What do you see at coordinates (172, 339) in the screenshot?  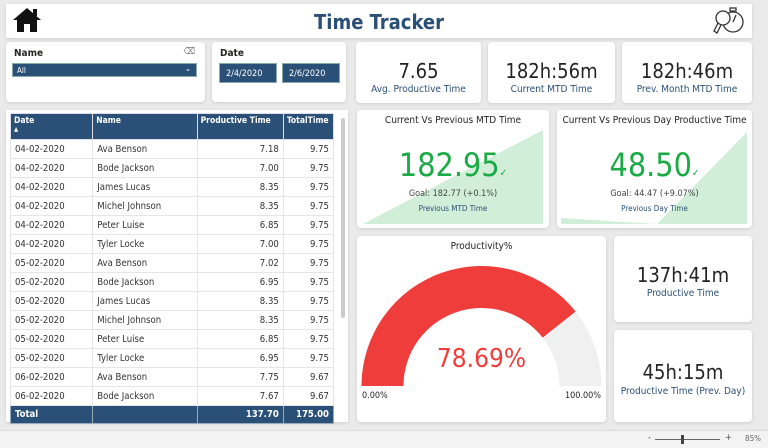 I see `table-row: 05-02-2020 Peter Luise 6.85 9.75` at bounding box center [172, 339].